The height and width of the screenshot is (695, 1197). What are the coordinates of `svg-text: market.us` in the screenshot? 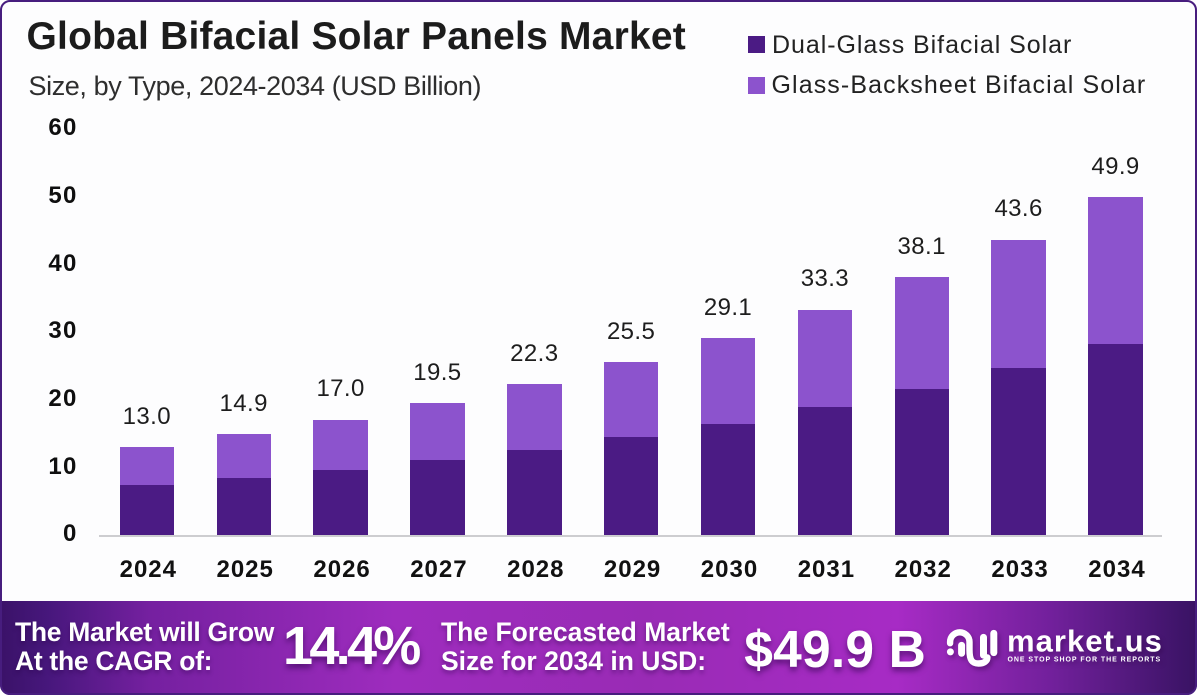 It's located at (1085, 641).